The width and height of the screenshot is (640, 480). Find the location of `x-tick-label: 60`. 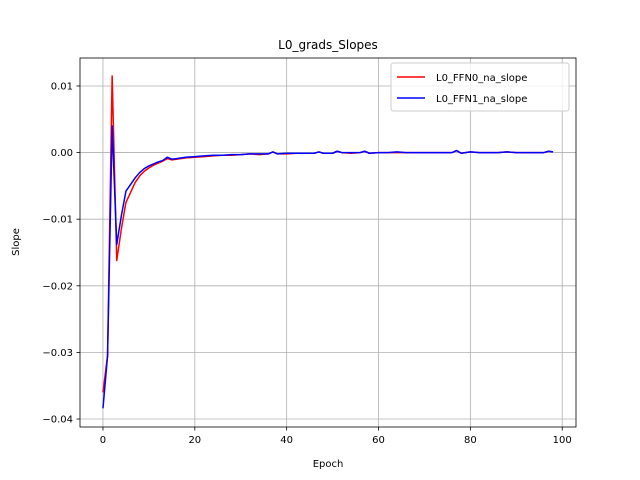

x-tick-label: 60 is located at coordinates (378, 440).